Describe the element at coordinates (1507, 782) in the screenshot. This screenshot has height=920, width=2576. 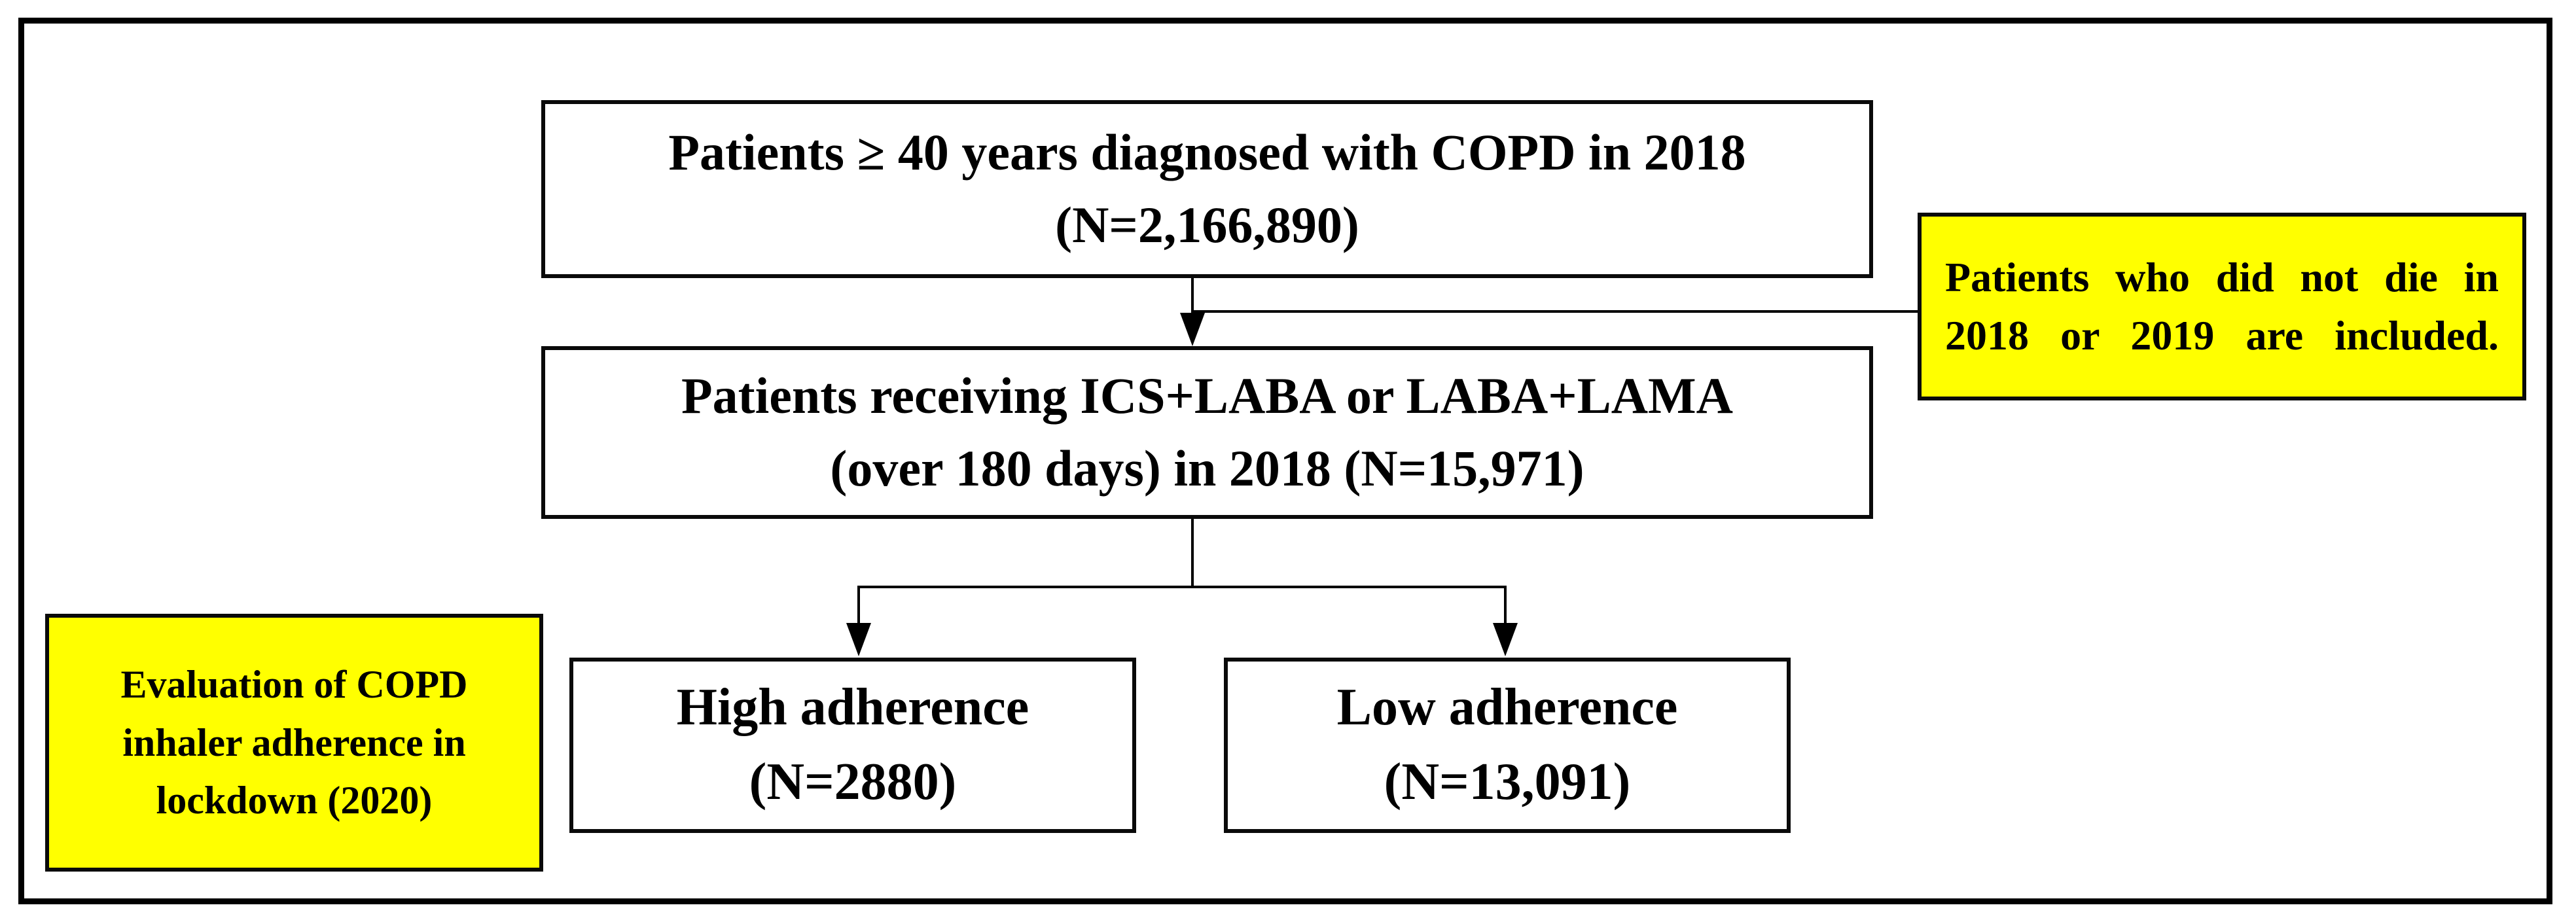
I see `node-low-adherence-line2: (N=13,091)` at that location.